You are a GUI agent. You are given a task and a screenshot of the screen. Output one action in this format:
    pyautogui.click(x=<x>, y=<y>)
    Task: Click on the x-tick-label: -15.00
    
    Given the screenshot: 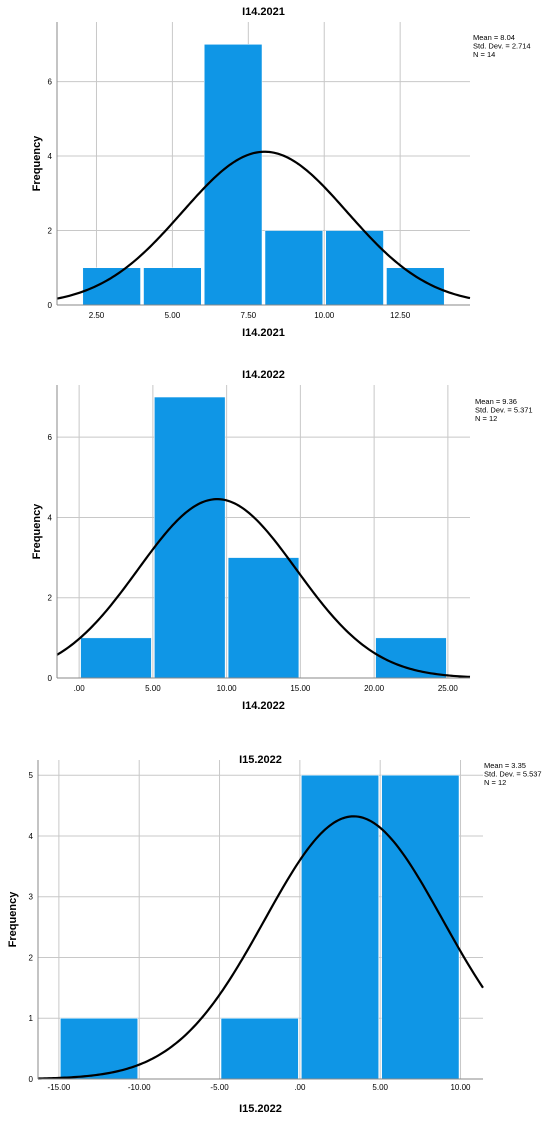 What is the action you would take?
    pyautogui.click(x=59, y=1087)
    